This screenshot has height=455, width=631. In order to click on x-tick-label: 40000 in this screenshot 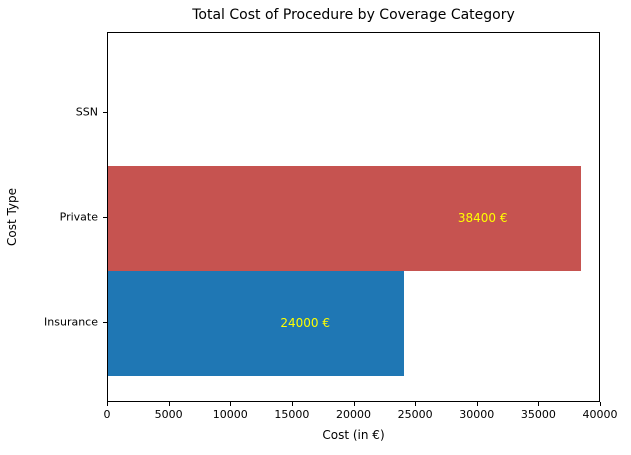, I will do `click(600, 414)`.